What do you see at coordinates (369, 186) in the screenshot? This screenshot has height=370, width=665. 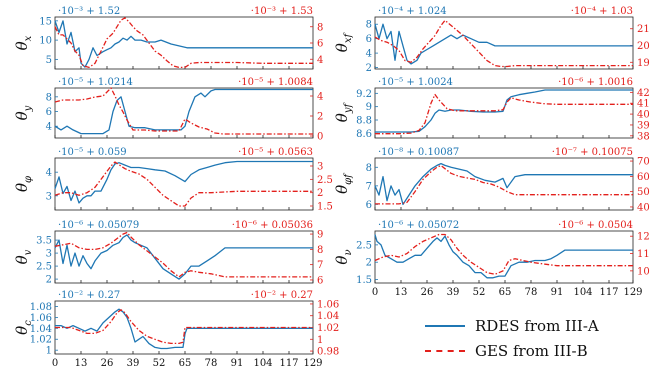 I see `y-left-tick-label: 7` at bounding box center [369, 186].